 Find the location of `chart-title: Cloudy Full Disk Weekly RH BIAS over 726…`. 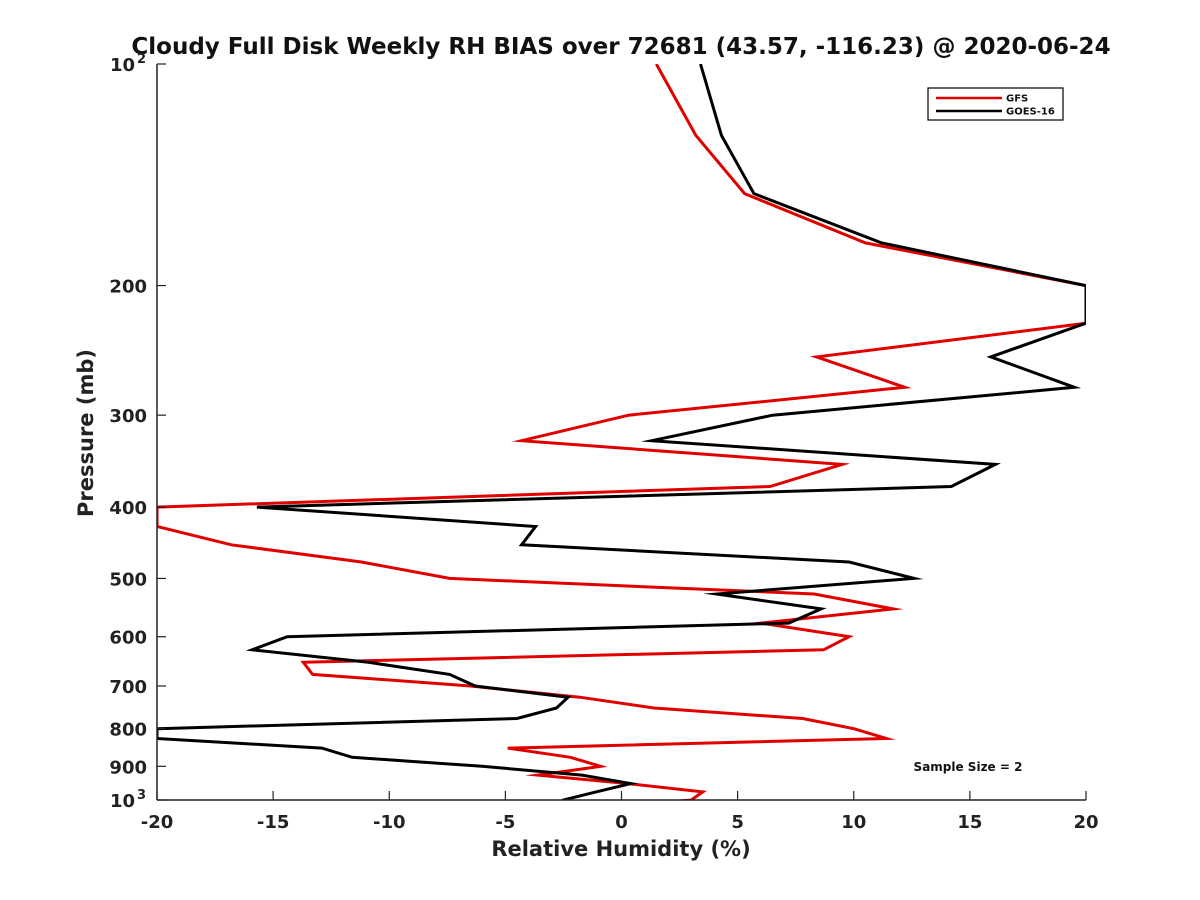

chart-title: Cloudy Full Disk Weekly RH BIAS over 726… is located at coordinates (620, 47).